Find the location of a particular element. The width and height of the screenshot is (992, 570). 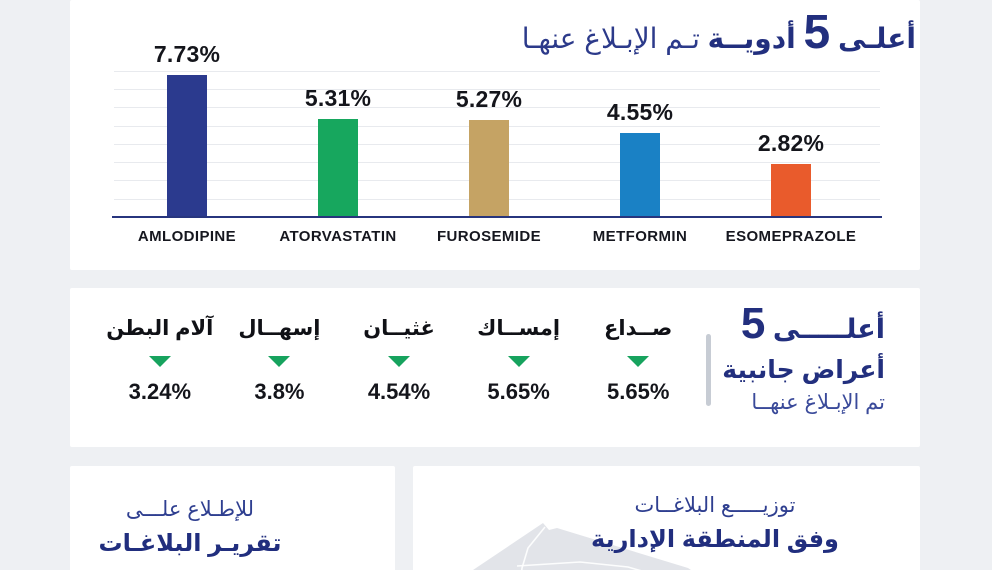

side-effect-item: صــداع 5.65% is located at coordinates (638, 358).